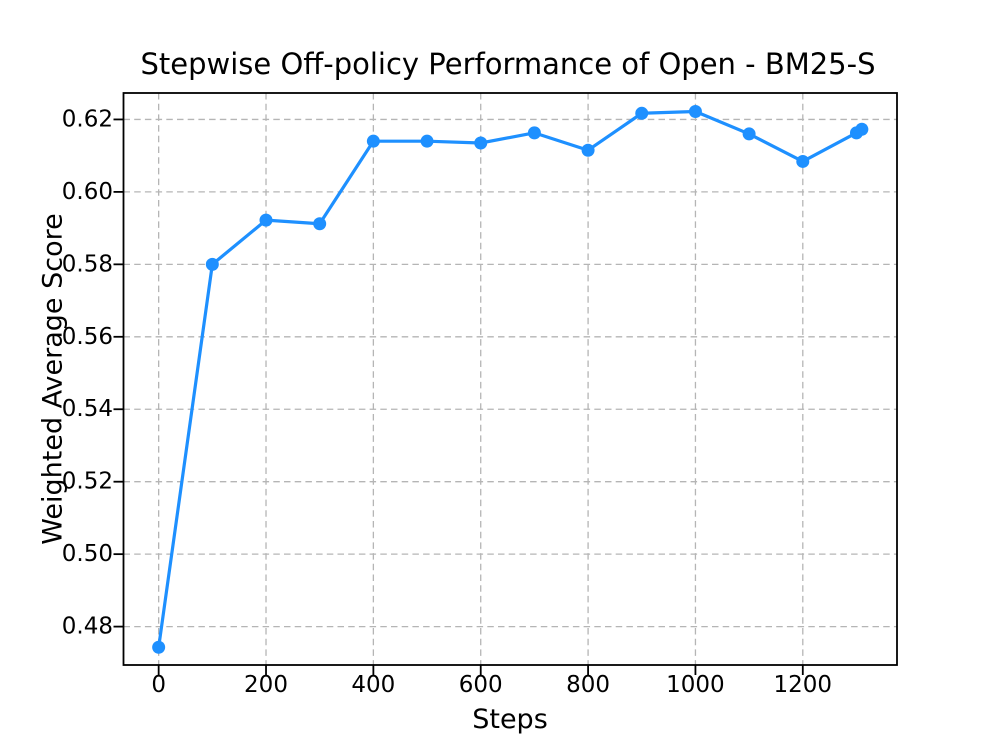 This screenshot has width=996, height=747. Describe the element at coordinates (87, 119) in the screenshot. I see `y-tick-label: 0.62` at that location.